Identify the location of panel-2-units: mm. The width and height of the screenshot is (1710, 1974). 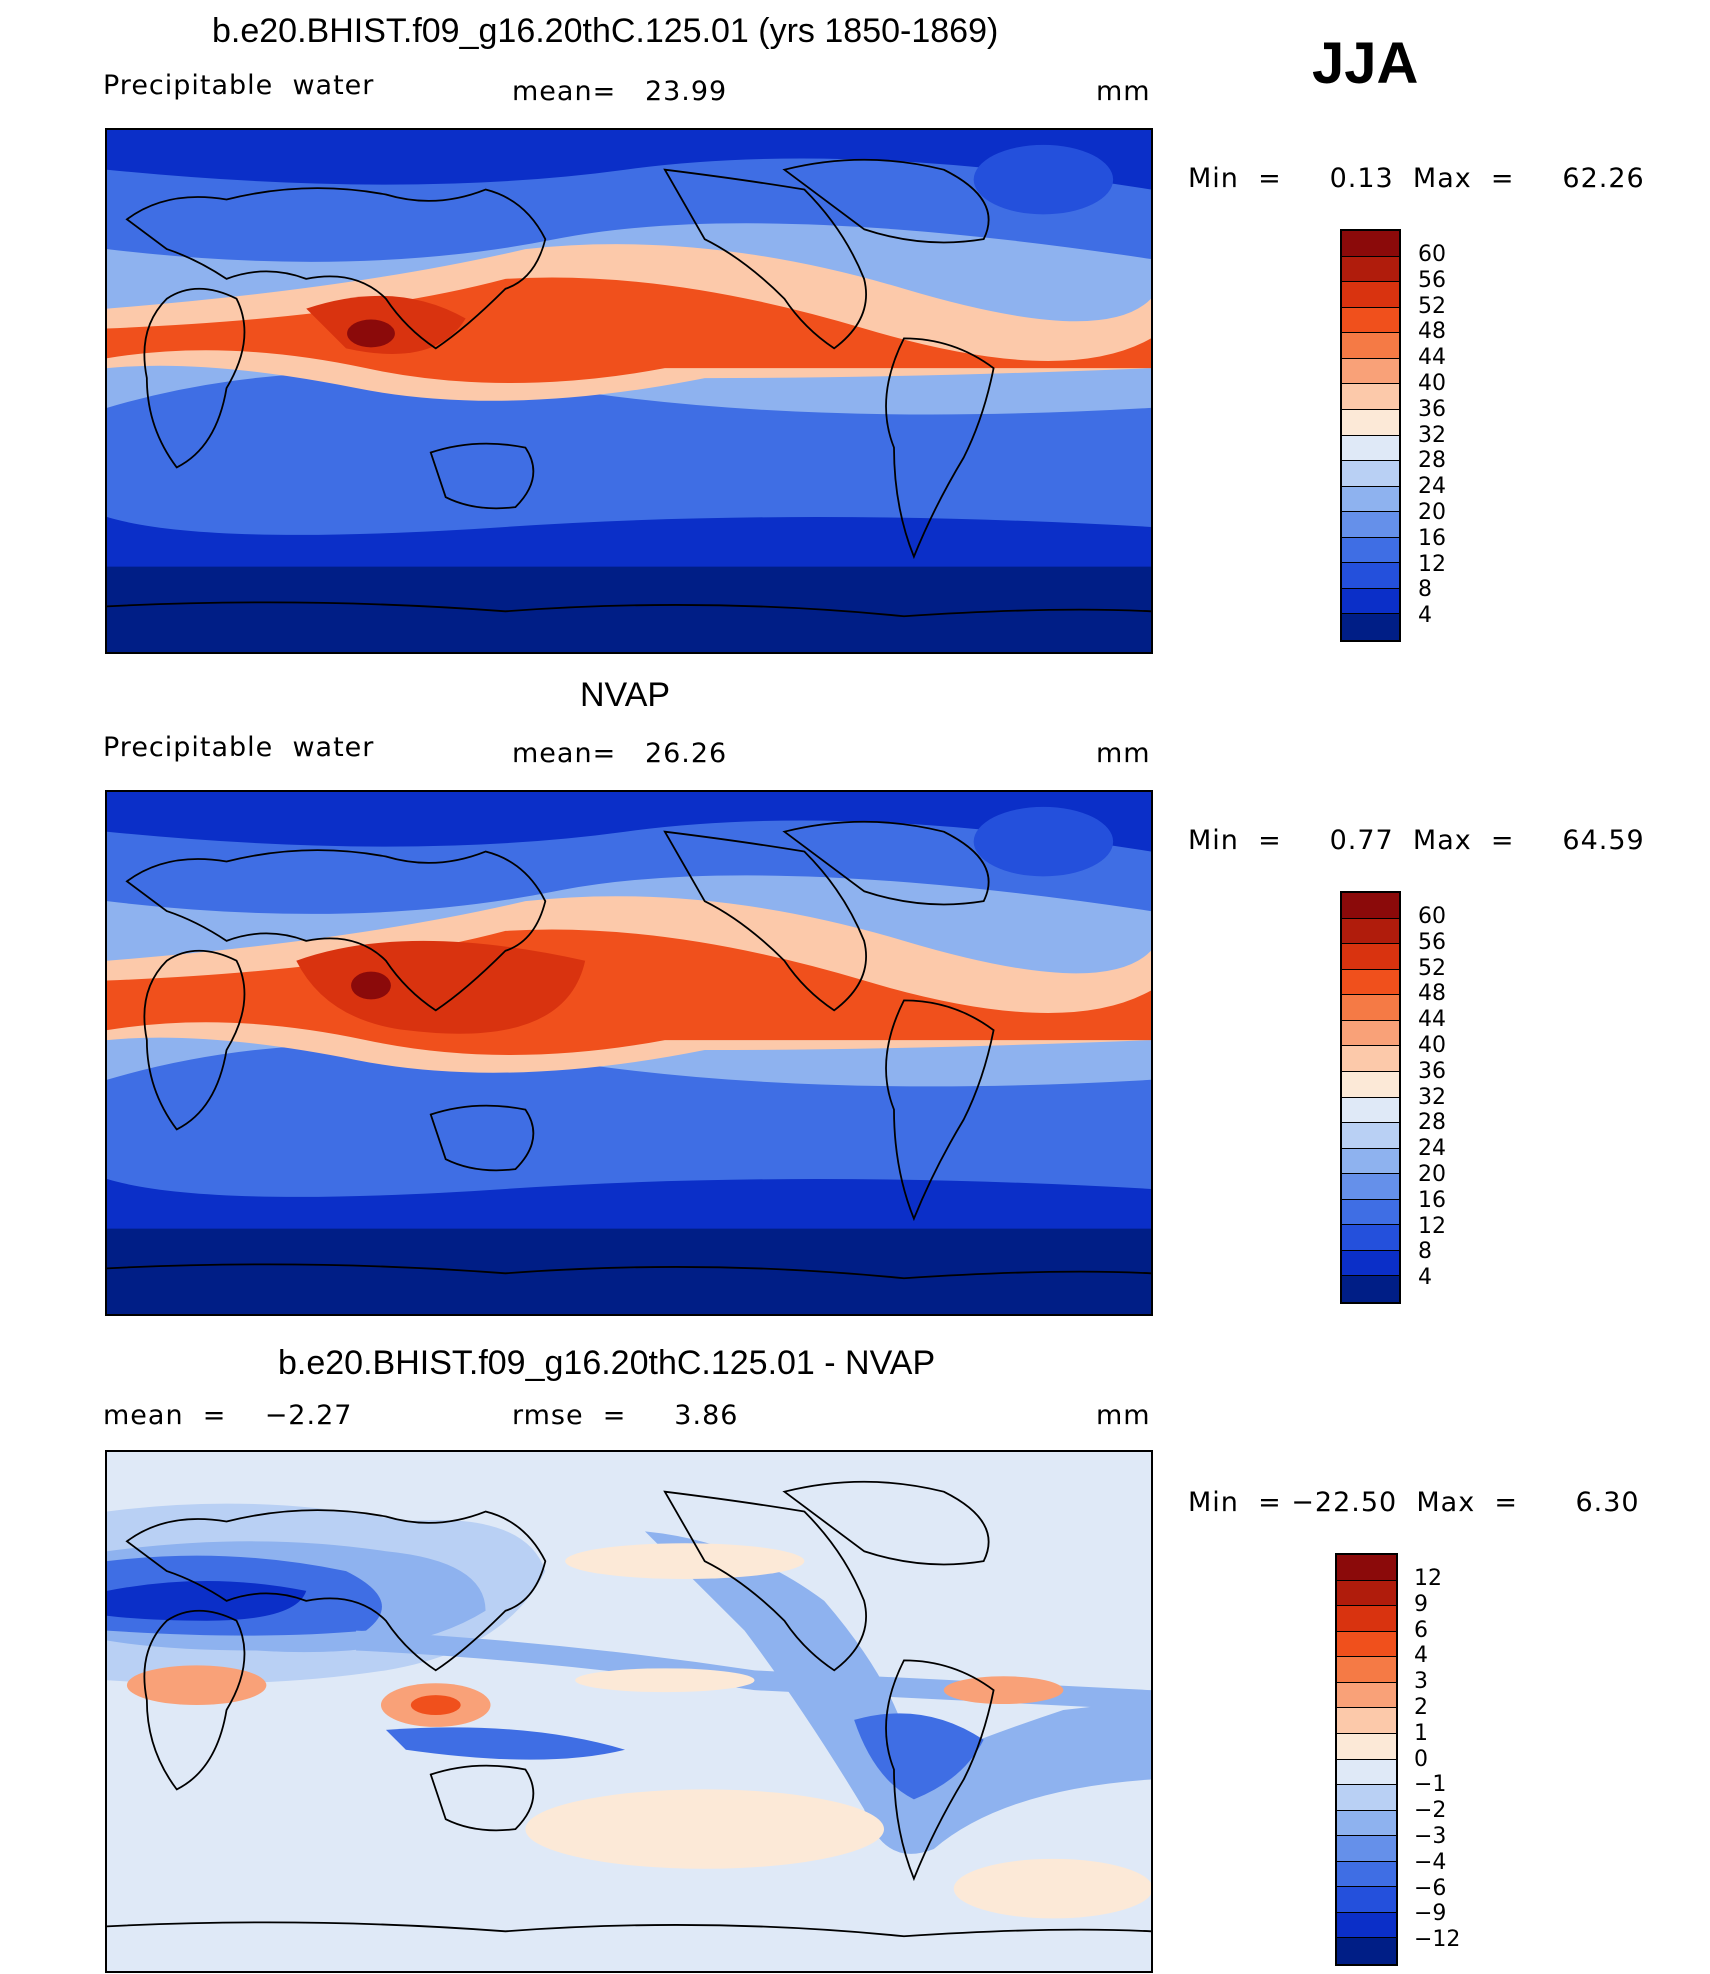
(1123, 753).